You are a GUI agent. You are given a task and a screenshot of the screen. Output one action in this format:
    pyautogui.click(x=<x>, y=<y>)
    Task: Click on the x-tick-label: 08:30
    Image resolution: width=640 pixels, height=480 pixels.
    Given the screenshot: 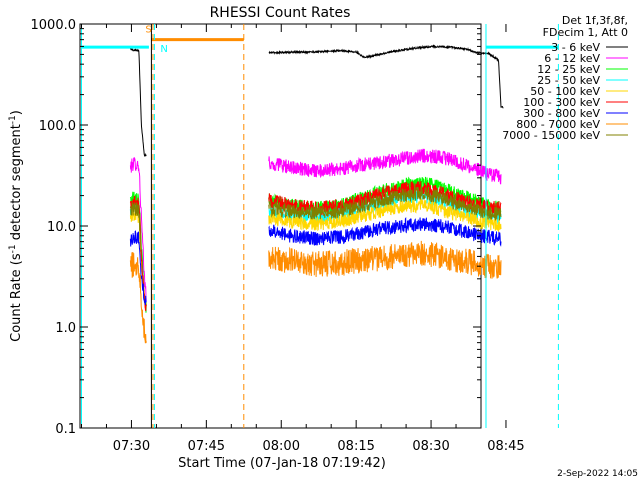 What is the action you would take?
    pyautogui.click(x=430, y=446)
    